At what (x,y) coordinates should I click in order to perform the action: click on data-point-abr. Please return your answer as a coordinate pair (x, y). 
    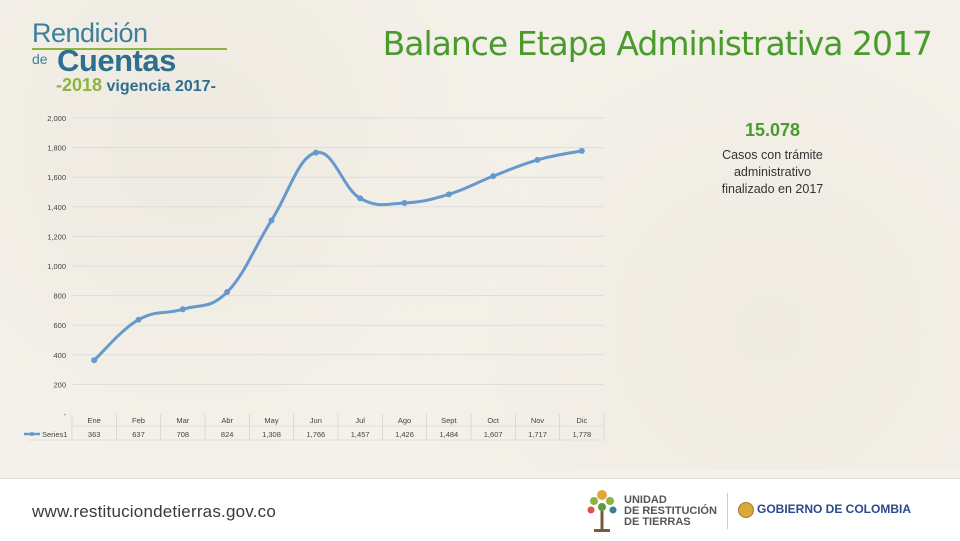
    Looking at the image, I should click on (227, 292).